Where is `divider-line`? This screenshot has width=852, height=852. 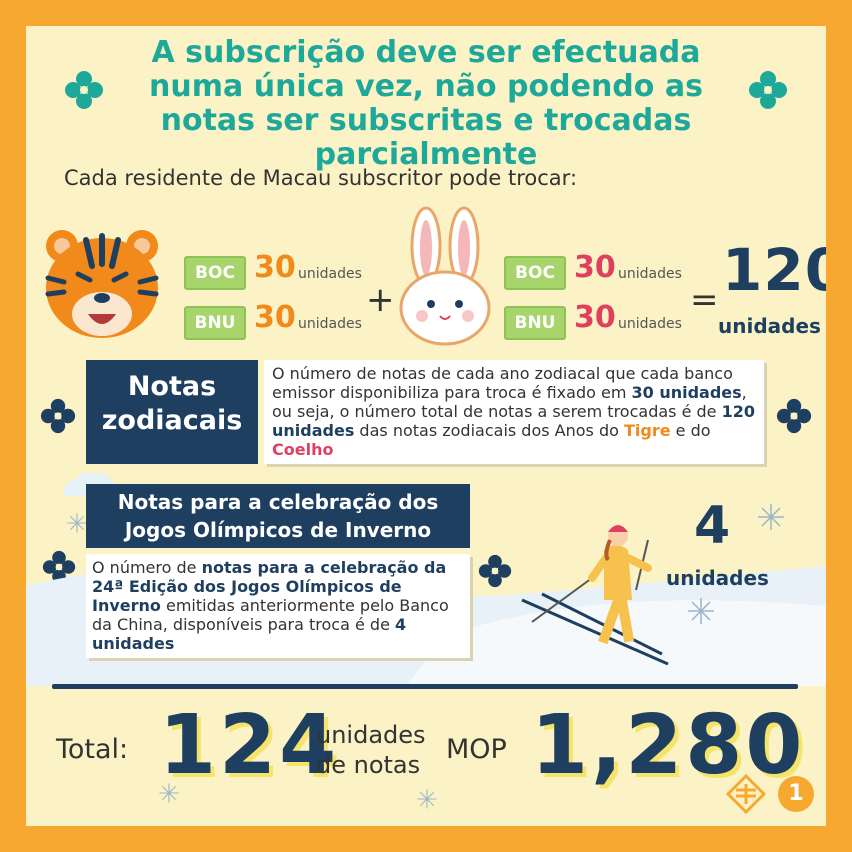
divider-line is located at coordinates (425, 686).